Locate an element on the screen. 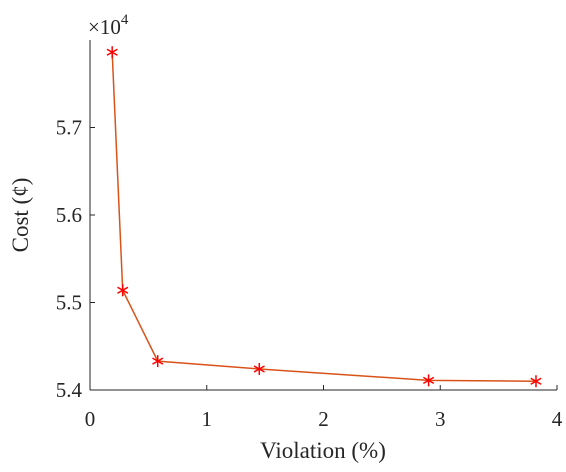  x-axis-label: Violation (%) is located at coordinates (323, 450).